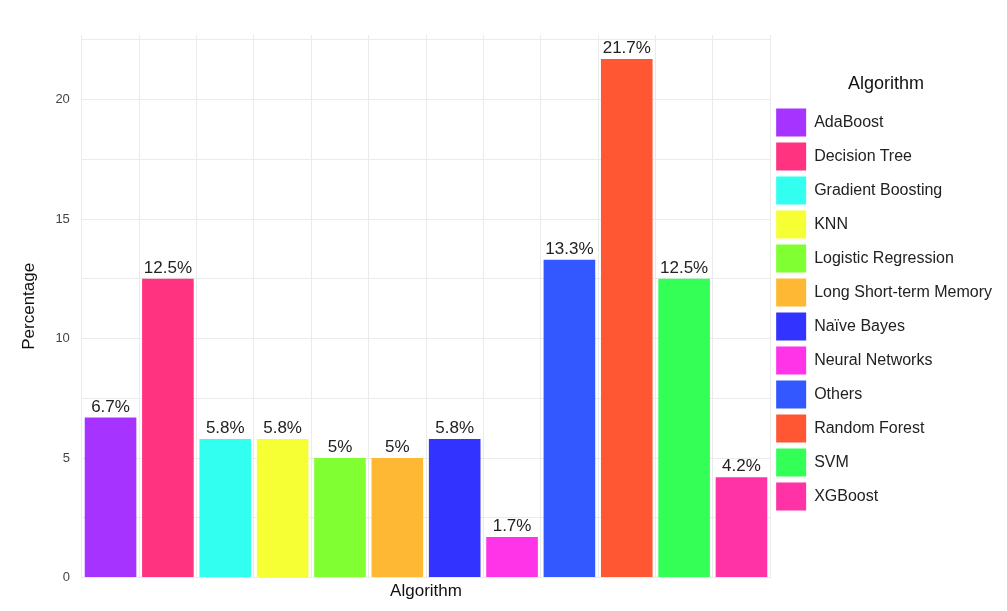 The height and width of the screenshot is (611, 1007). What do you see at coordinates (859, 326) in the screenshot?
I see `legend-label: Naïve Bayes` at bounding box center [859, 326].